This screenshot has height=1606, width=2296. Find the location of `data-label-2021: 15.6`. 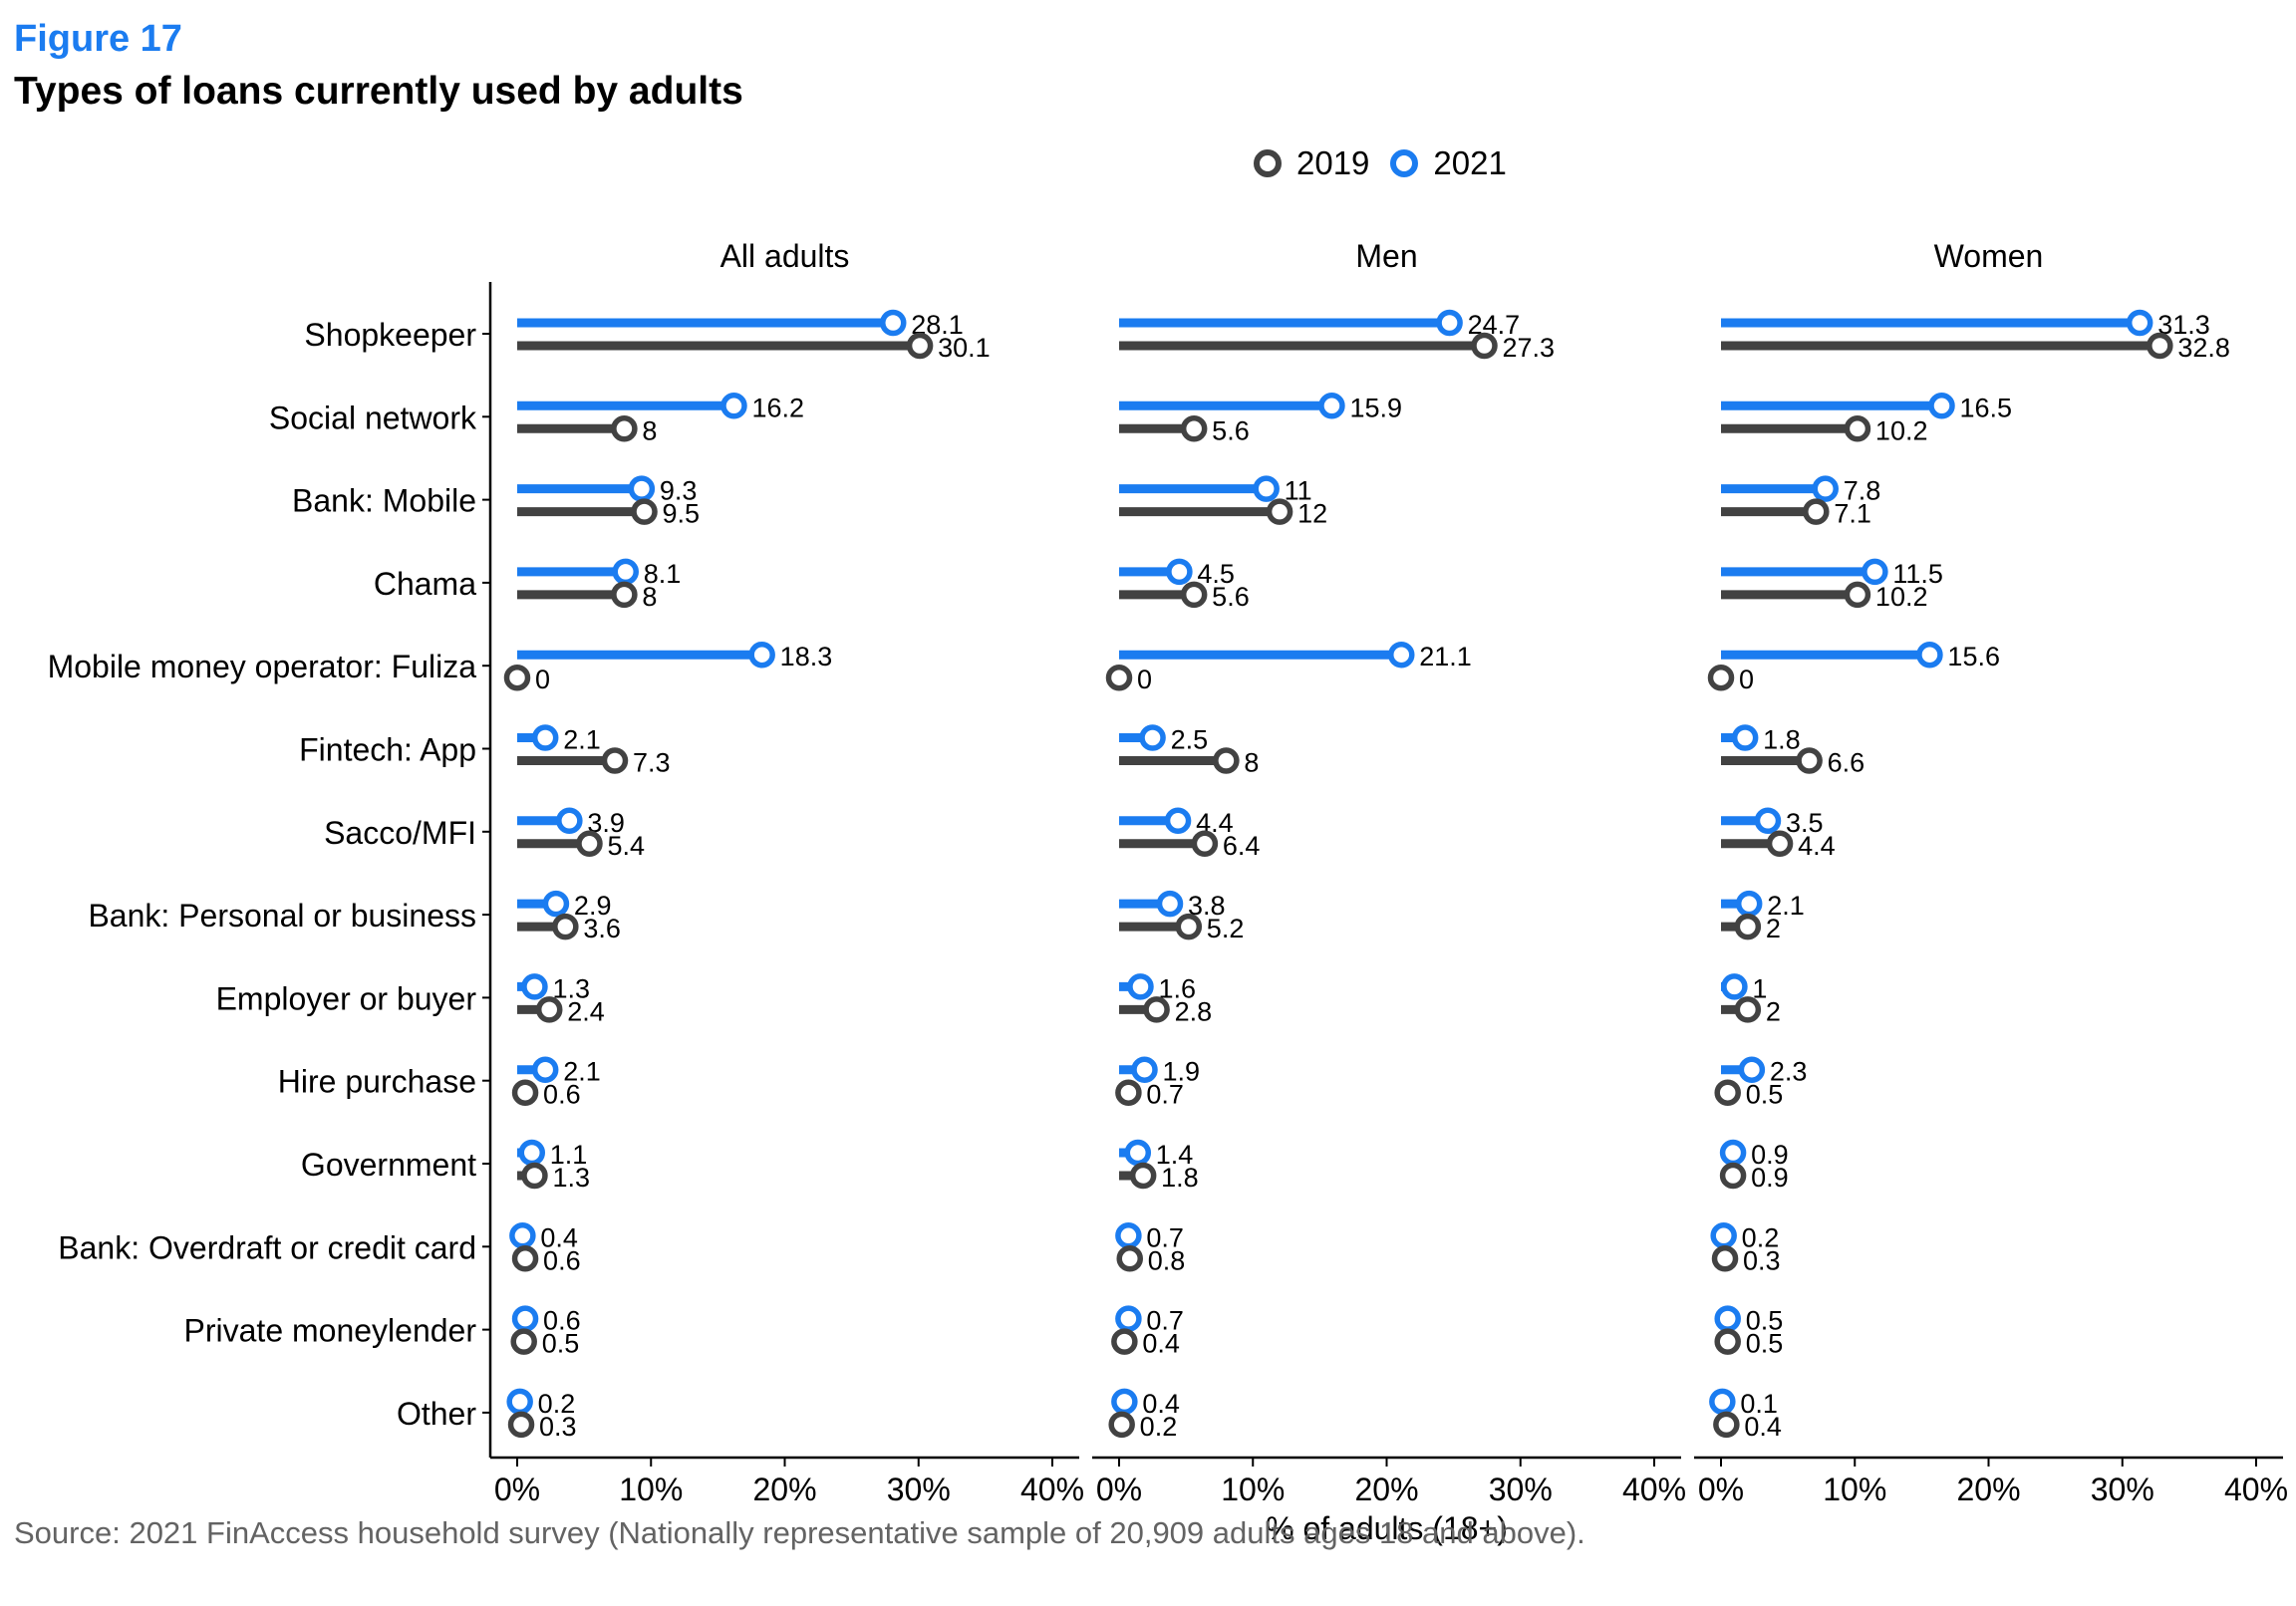

data-label-2021: 15.6 is located at coordinates (1973, 656).